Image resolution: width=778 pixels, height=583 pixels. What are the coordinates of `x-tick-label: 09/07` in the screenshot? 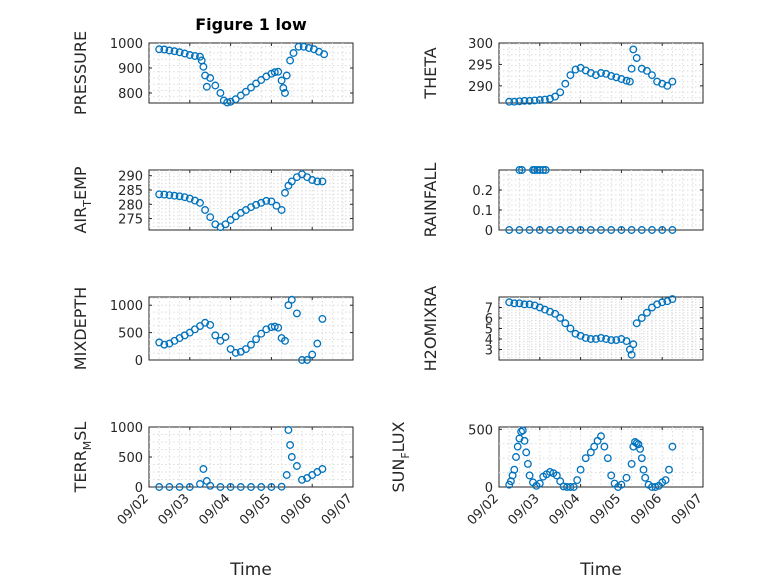 It's located at (687, 509).